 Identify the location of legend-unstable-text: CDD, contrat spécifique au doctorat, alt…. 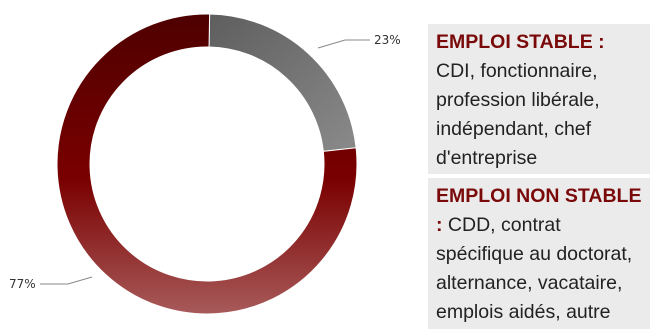
(534, 268).